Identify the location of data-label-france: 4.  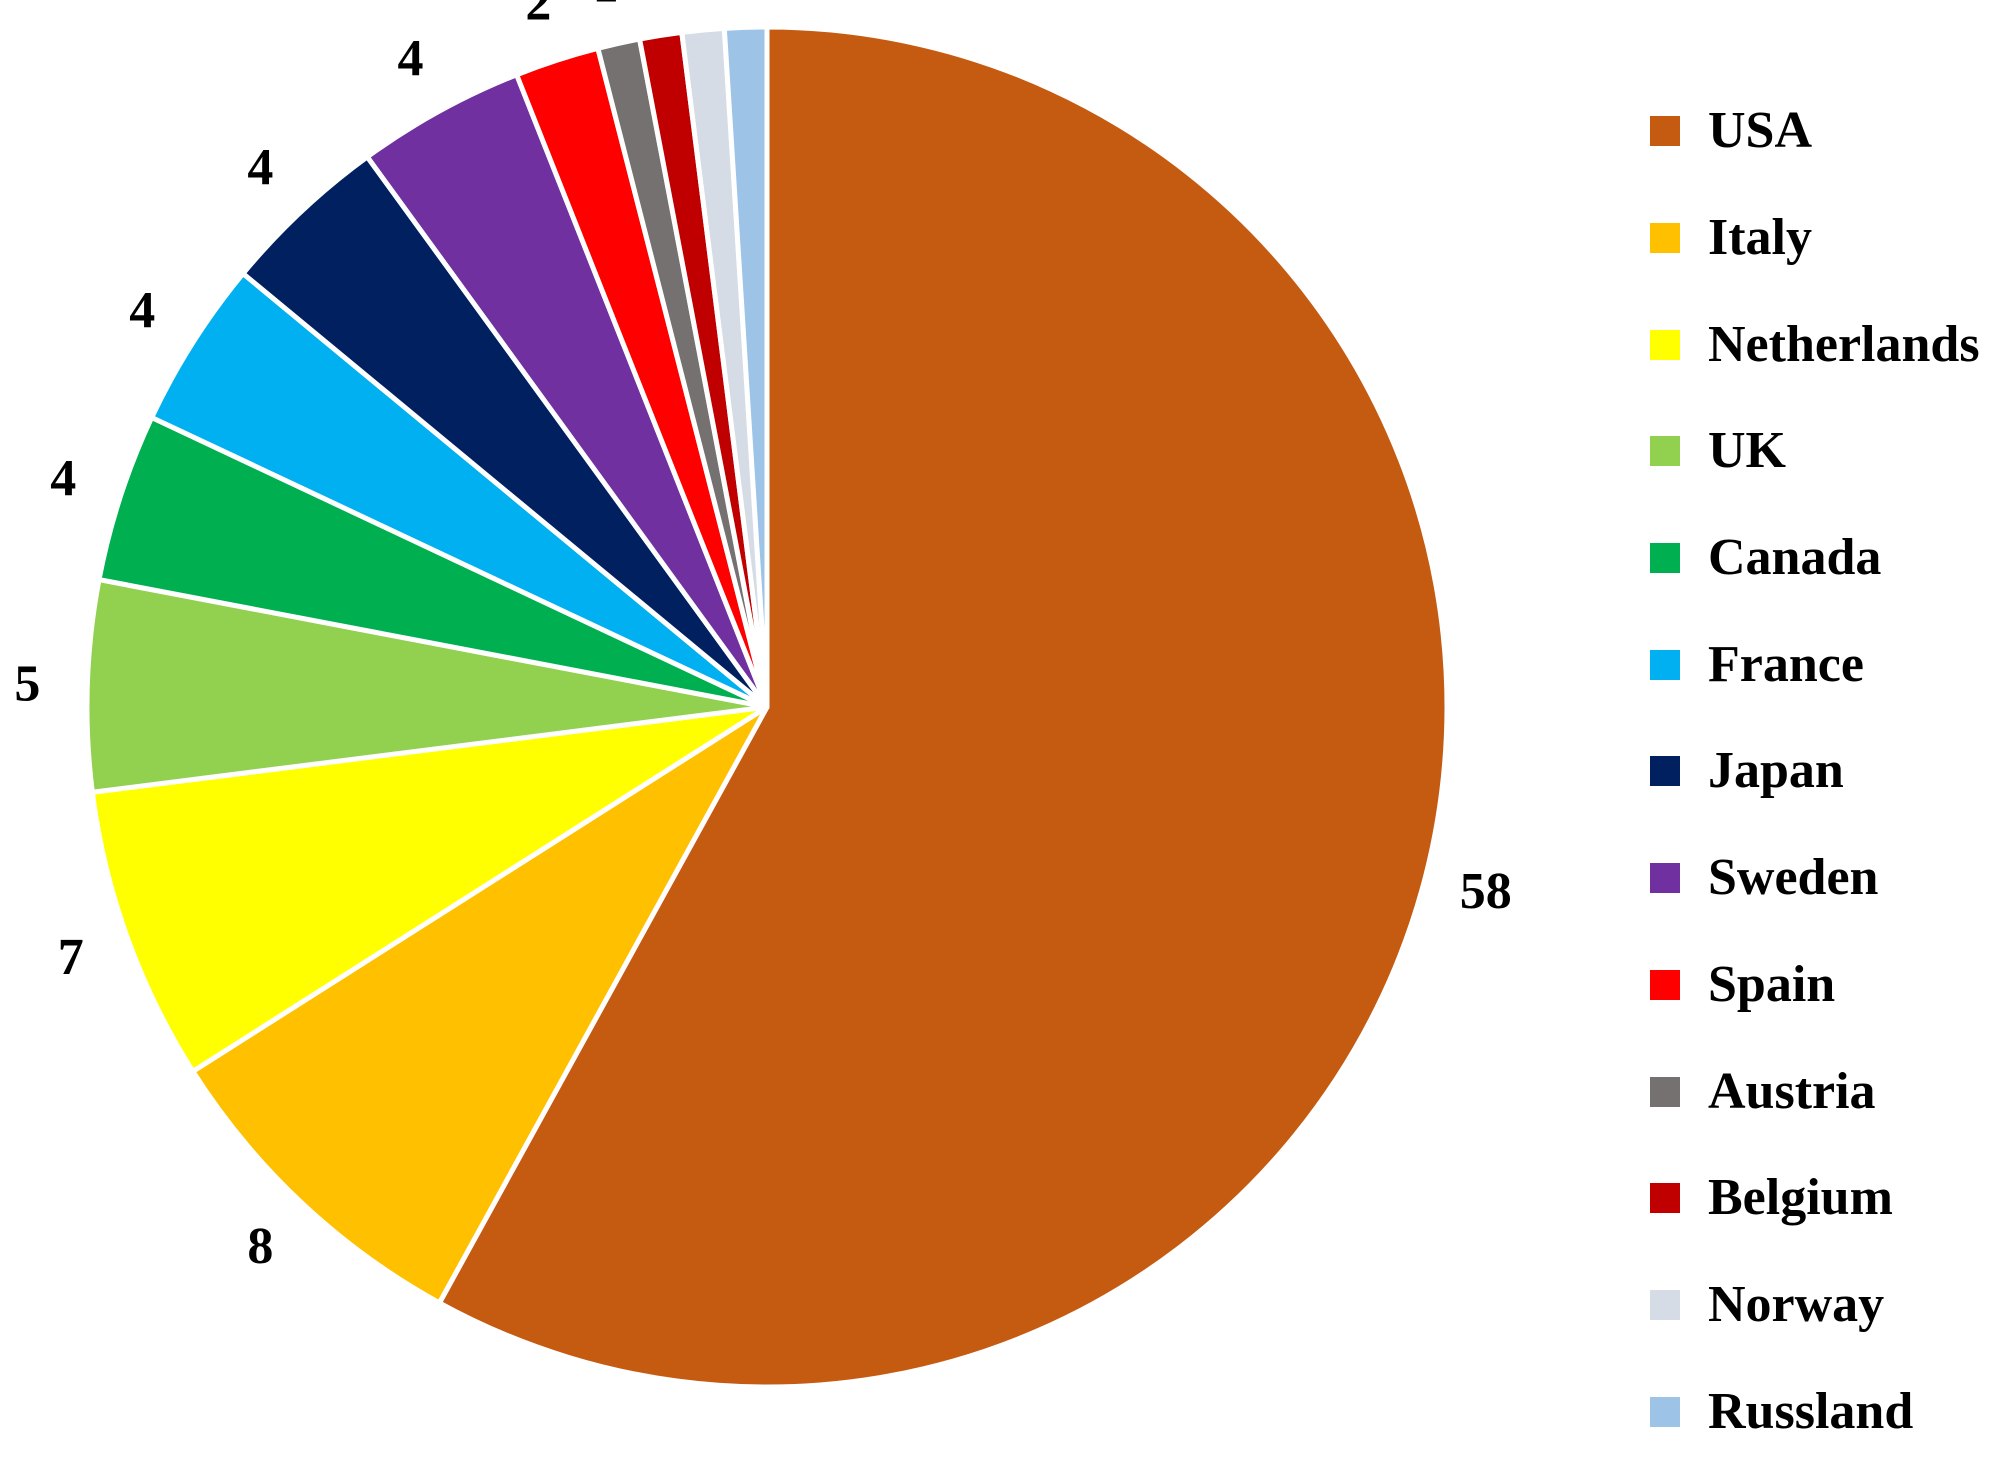
(142, 310).